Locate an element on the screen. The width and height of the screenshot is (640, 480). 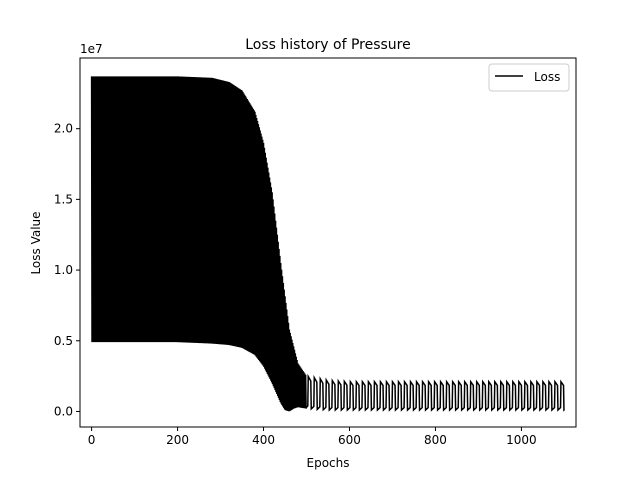
x-axis-ticks: 0 200 400 600 800 1000 is located at coordinates (312, 437).